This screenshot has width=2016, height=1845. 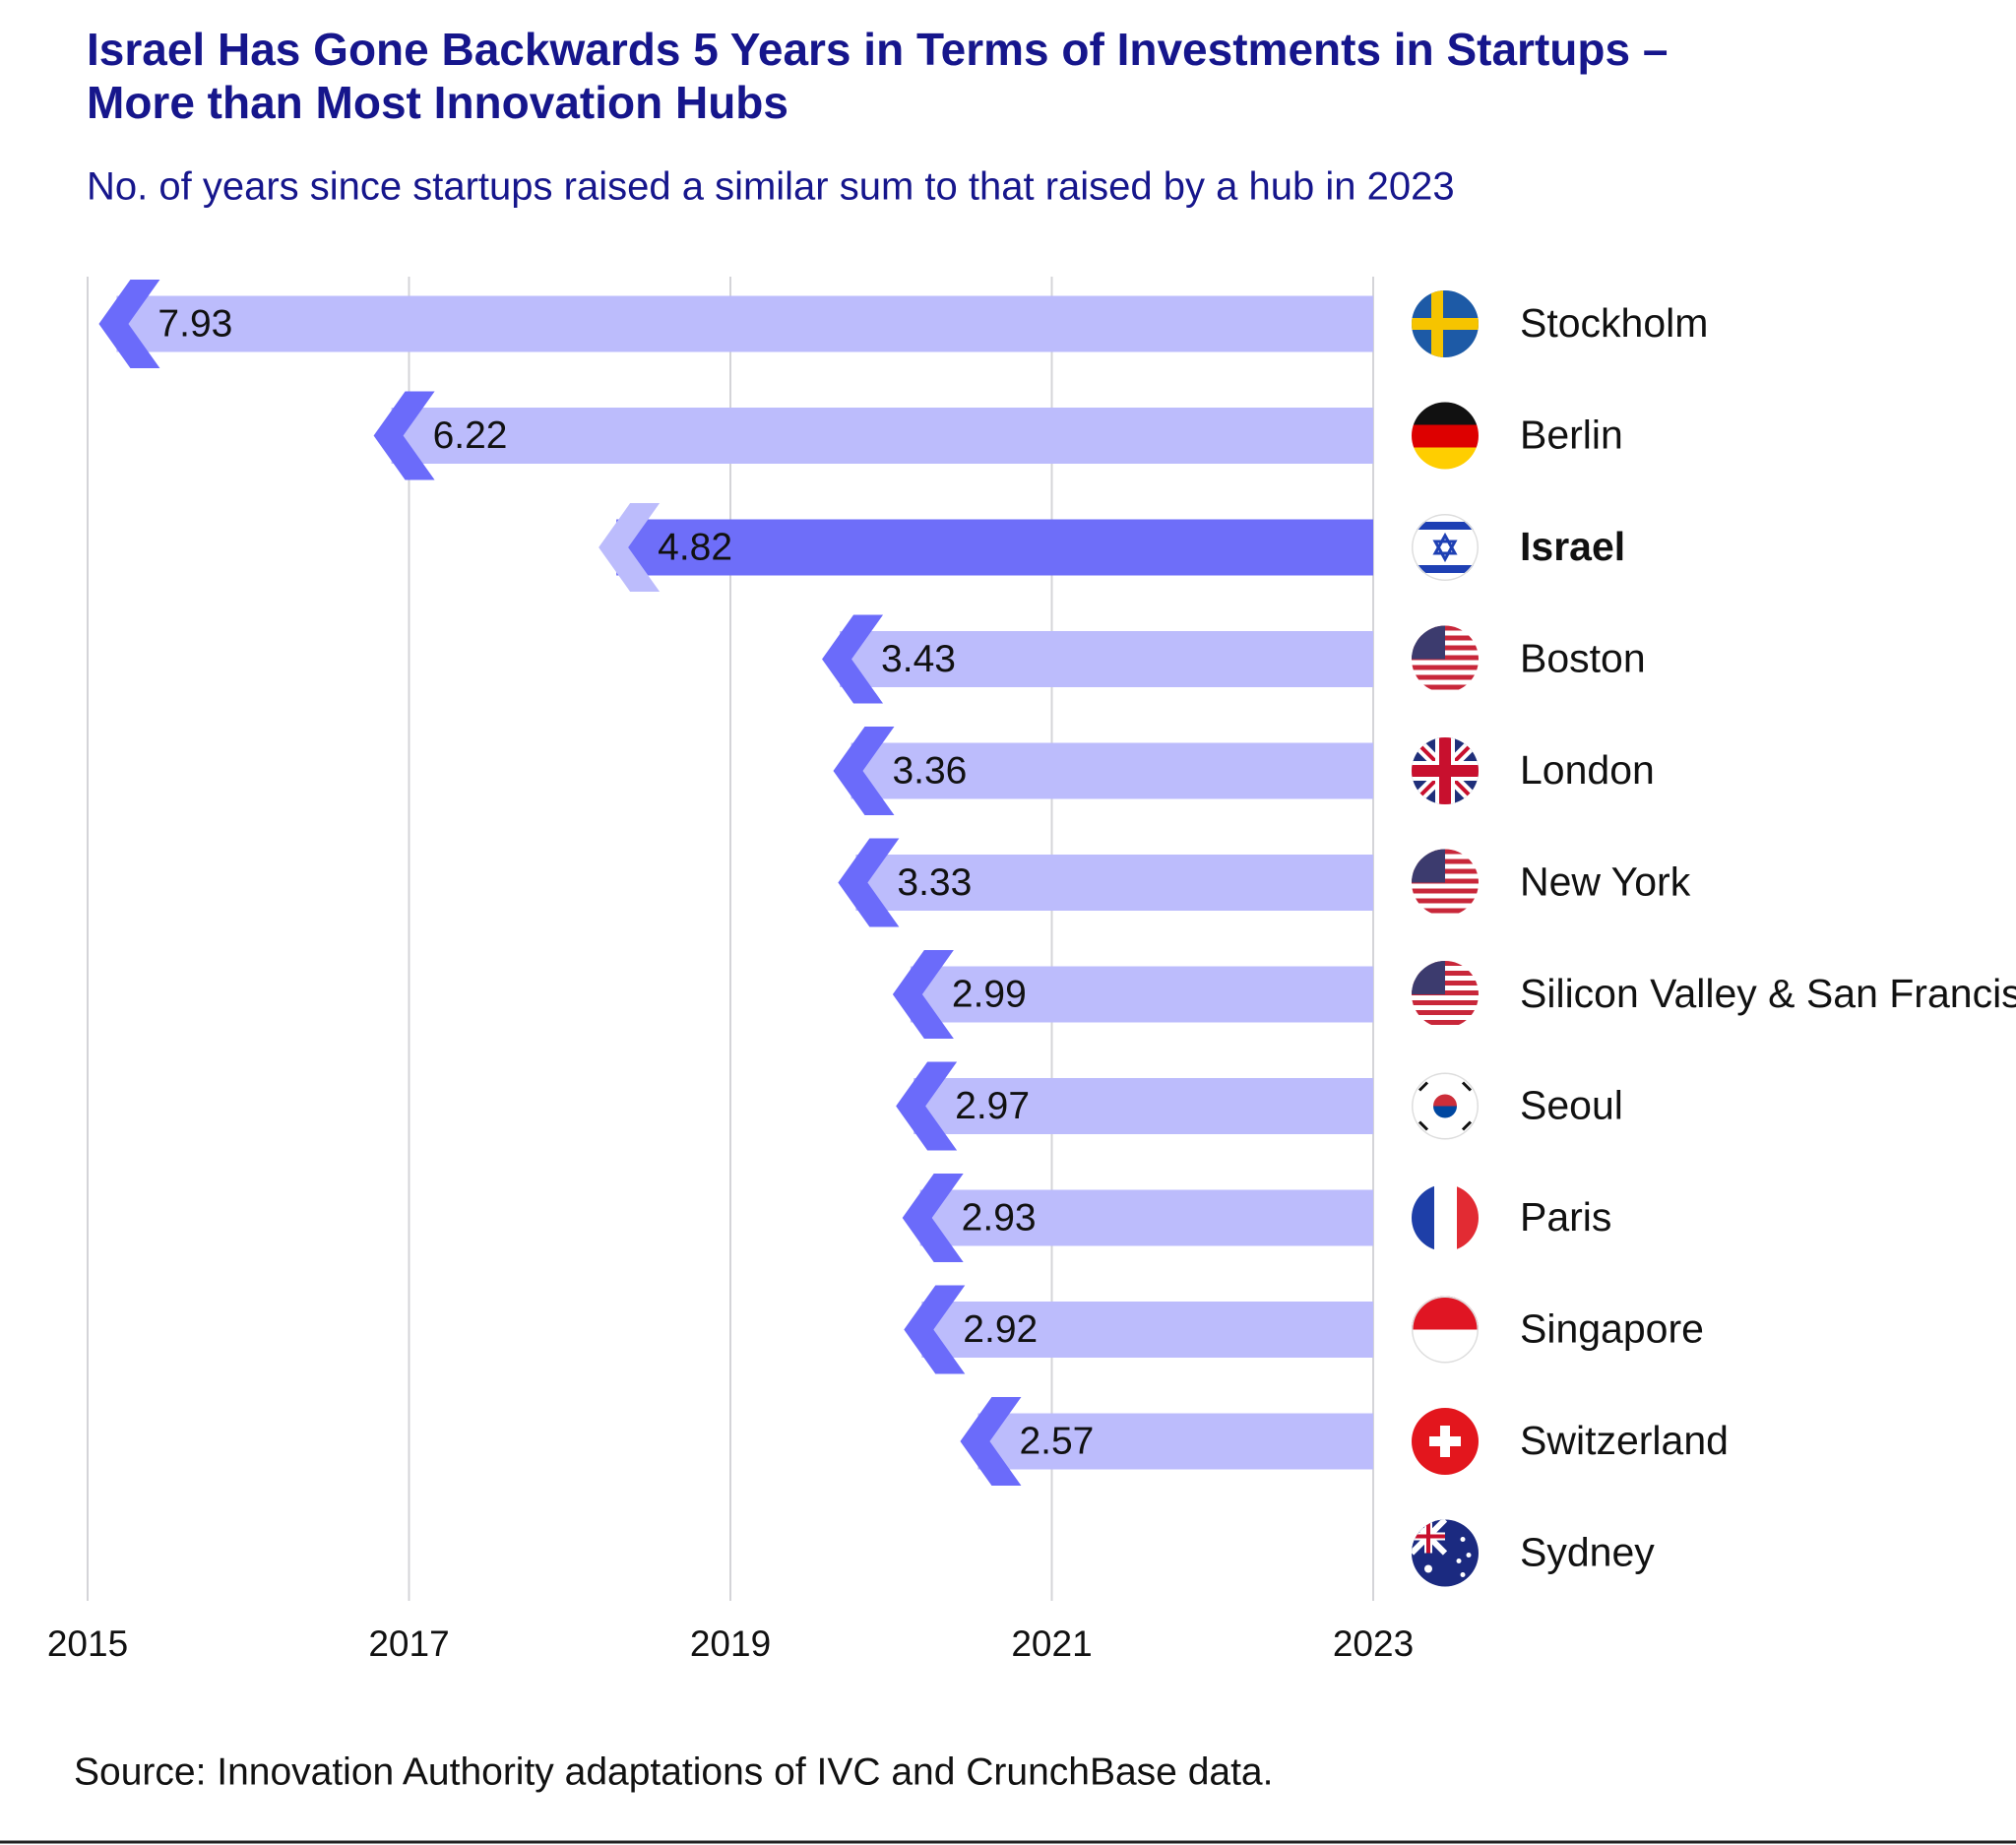 I want to click on category-label: Singapore, so click(x=1612, y=1328).